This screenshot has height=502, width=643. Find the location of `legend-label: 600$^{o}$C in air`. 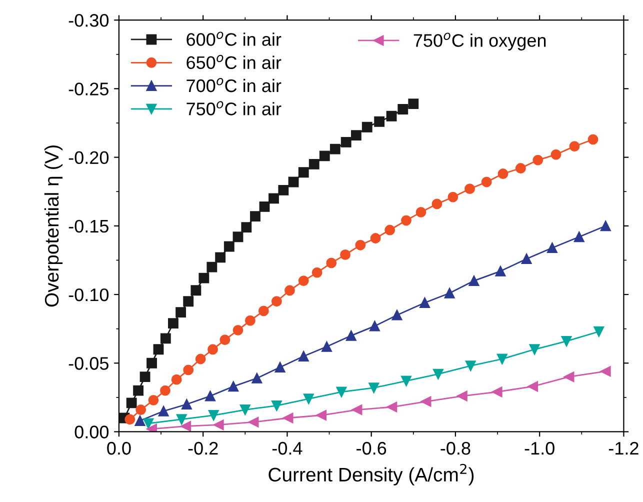

legend-label: 600$^{o}$C in air is located at coordinates (234, 39).